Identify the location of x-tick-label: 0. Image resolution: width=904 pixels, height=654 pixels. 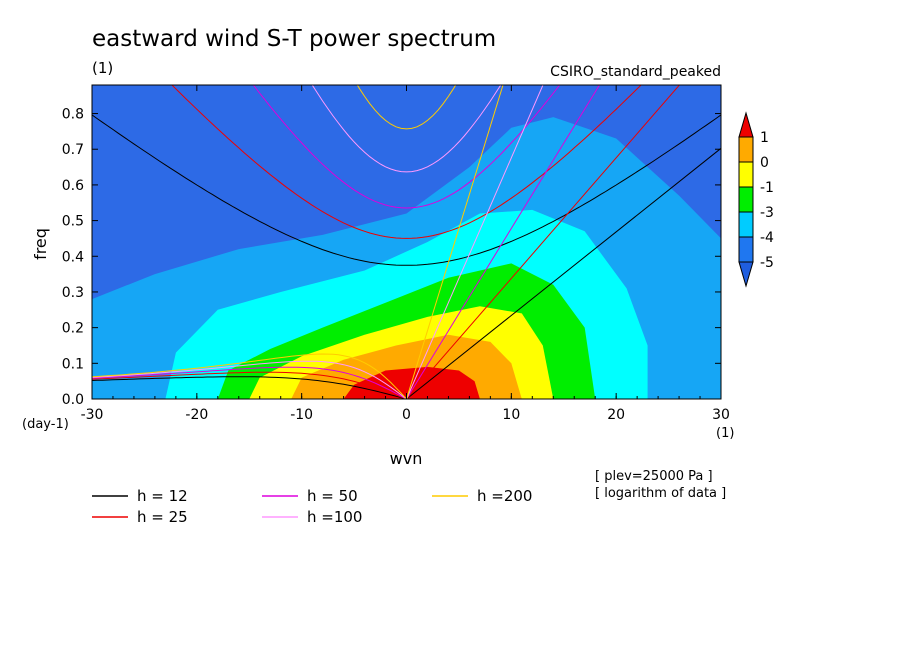
(406, 415).